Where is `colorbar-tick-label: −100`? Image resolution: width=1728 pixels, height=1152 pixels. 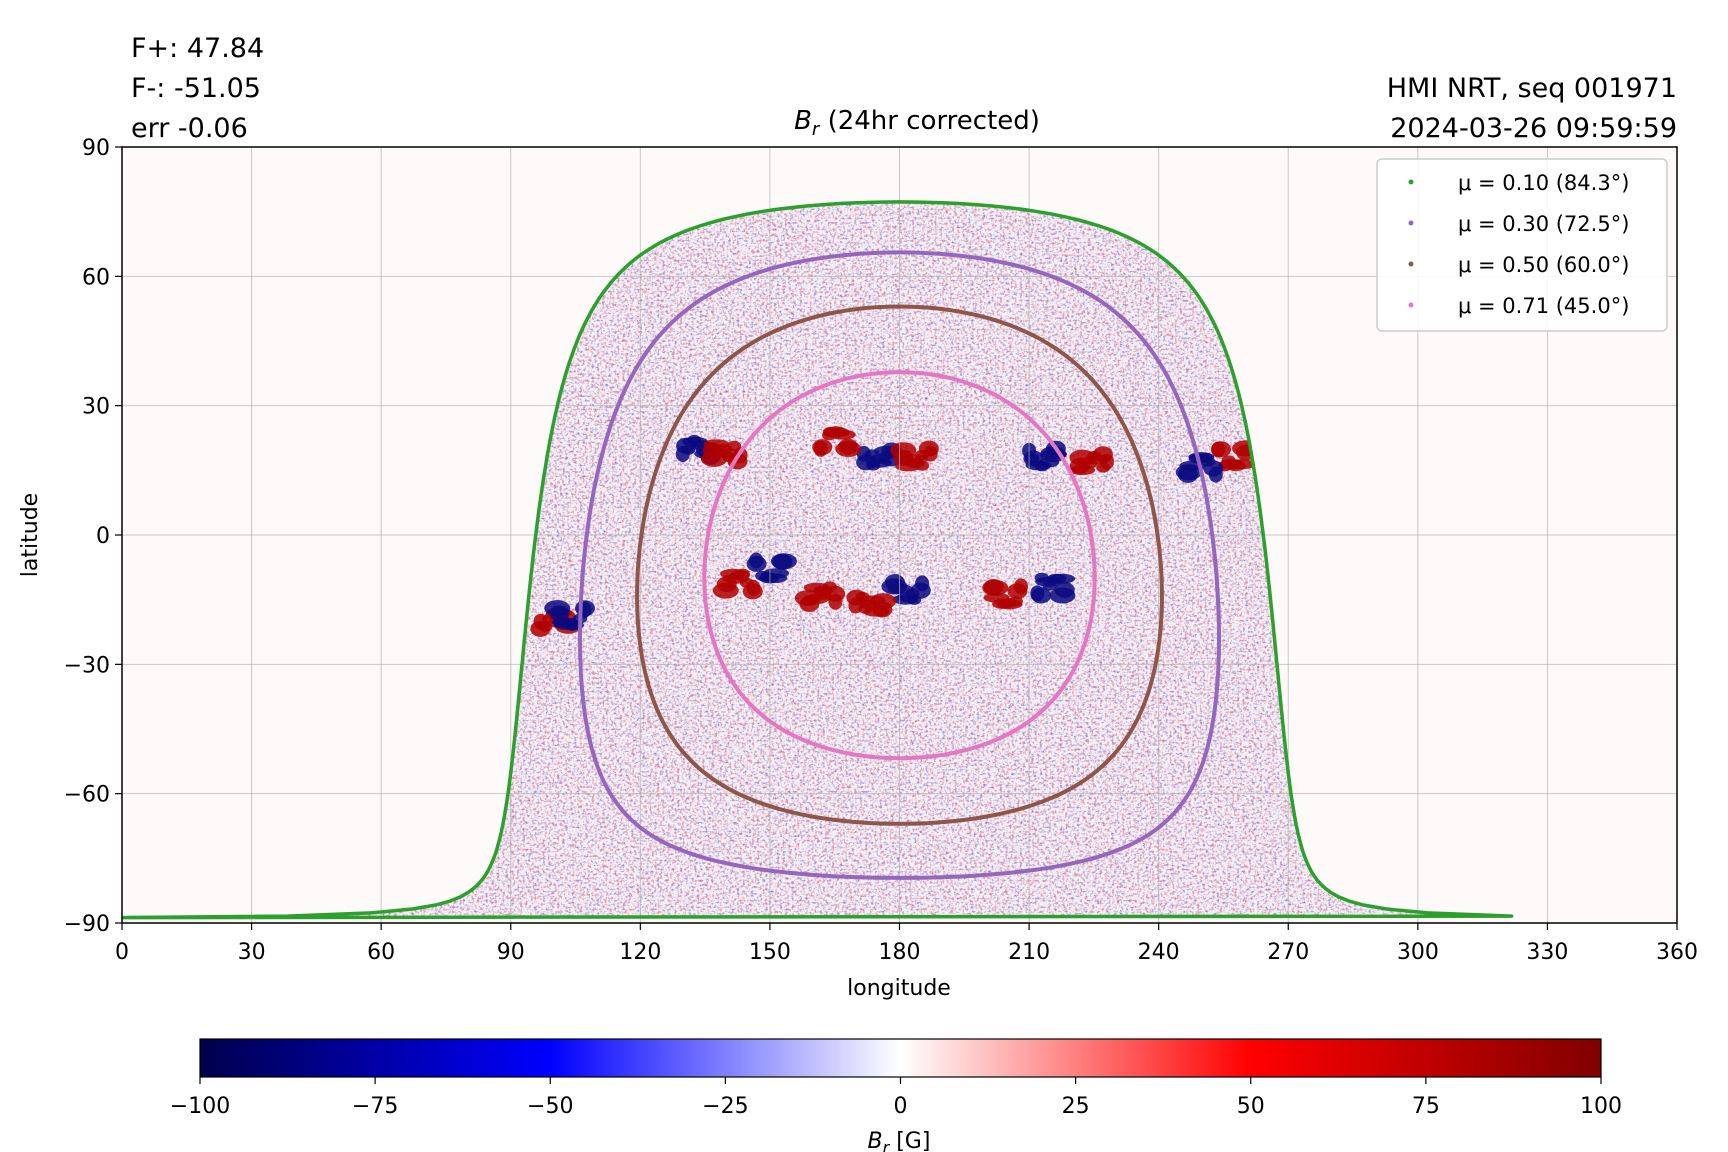
colorbar-tick-label: −100 is located at coordinates (200, 1106).